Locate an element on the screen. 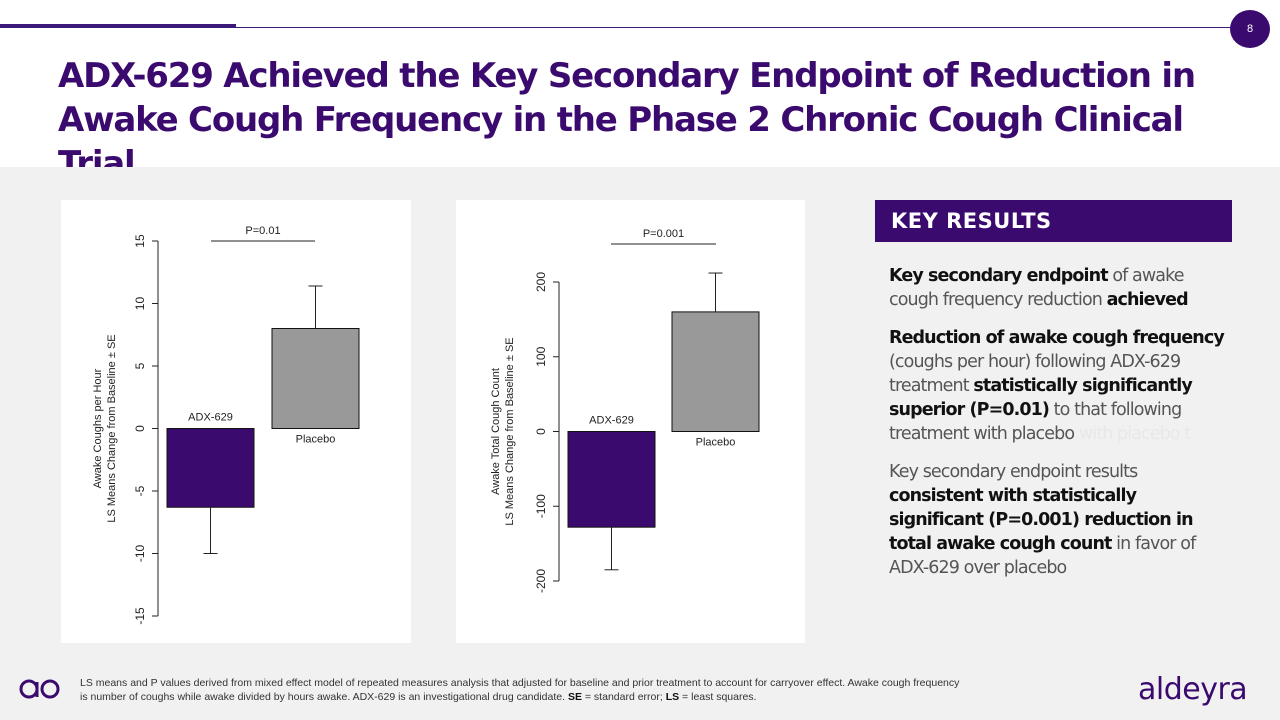  key-result-2-ghost-text: with placebo t is located at coordinates (1132, 434).